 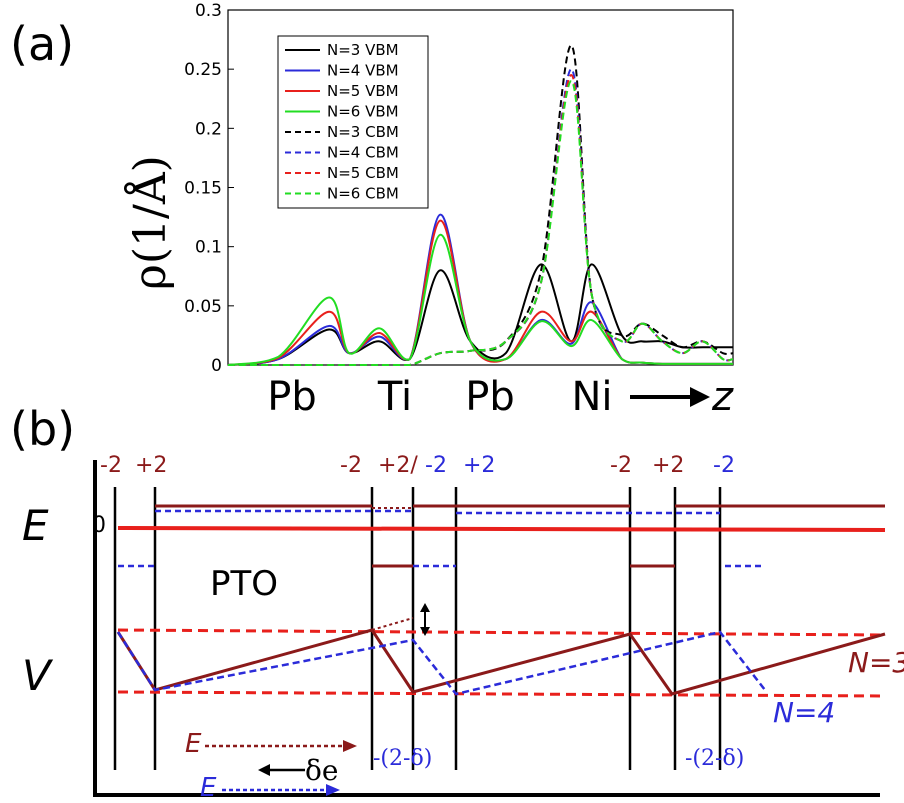 I want to click on y-ticks: 0 0.05 0.1 0.15 0.2 0.25 0.3, so click(x=209, y=188).